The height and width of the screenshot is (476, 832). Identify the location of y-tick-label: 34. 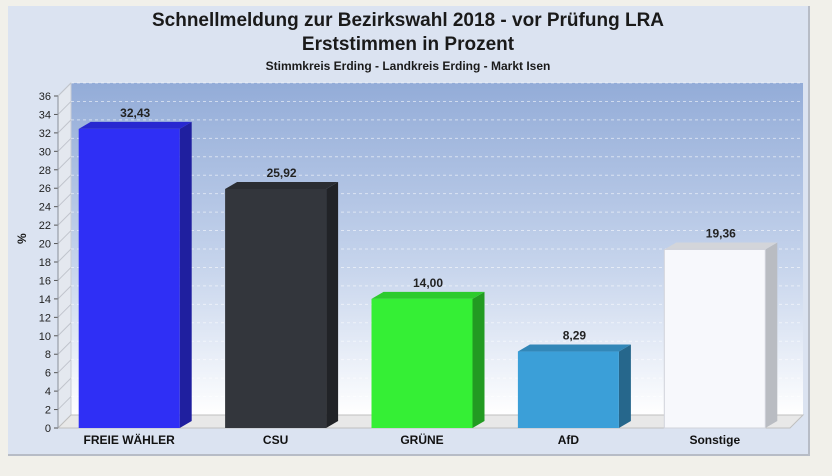
(45, 115).